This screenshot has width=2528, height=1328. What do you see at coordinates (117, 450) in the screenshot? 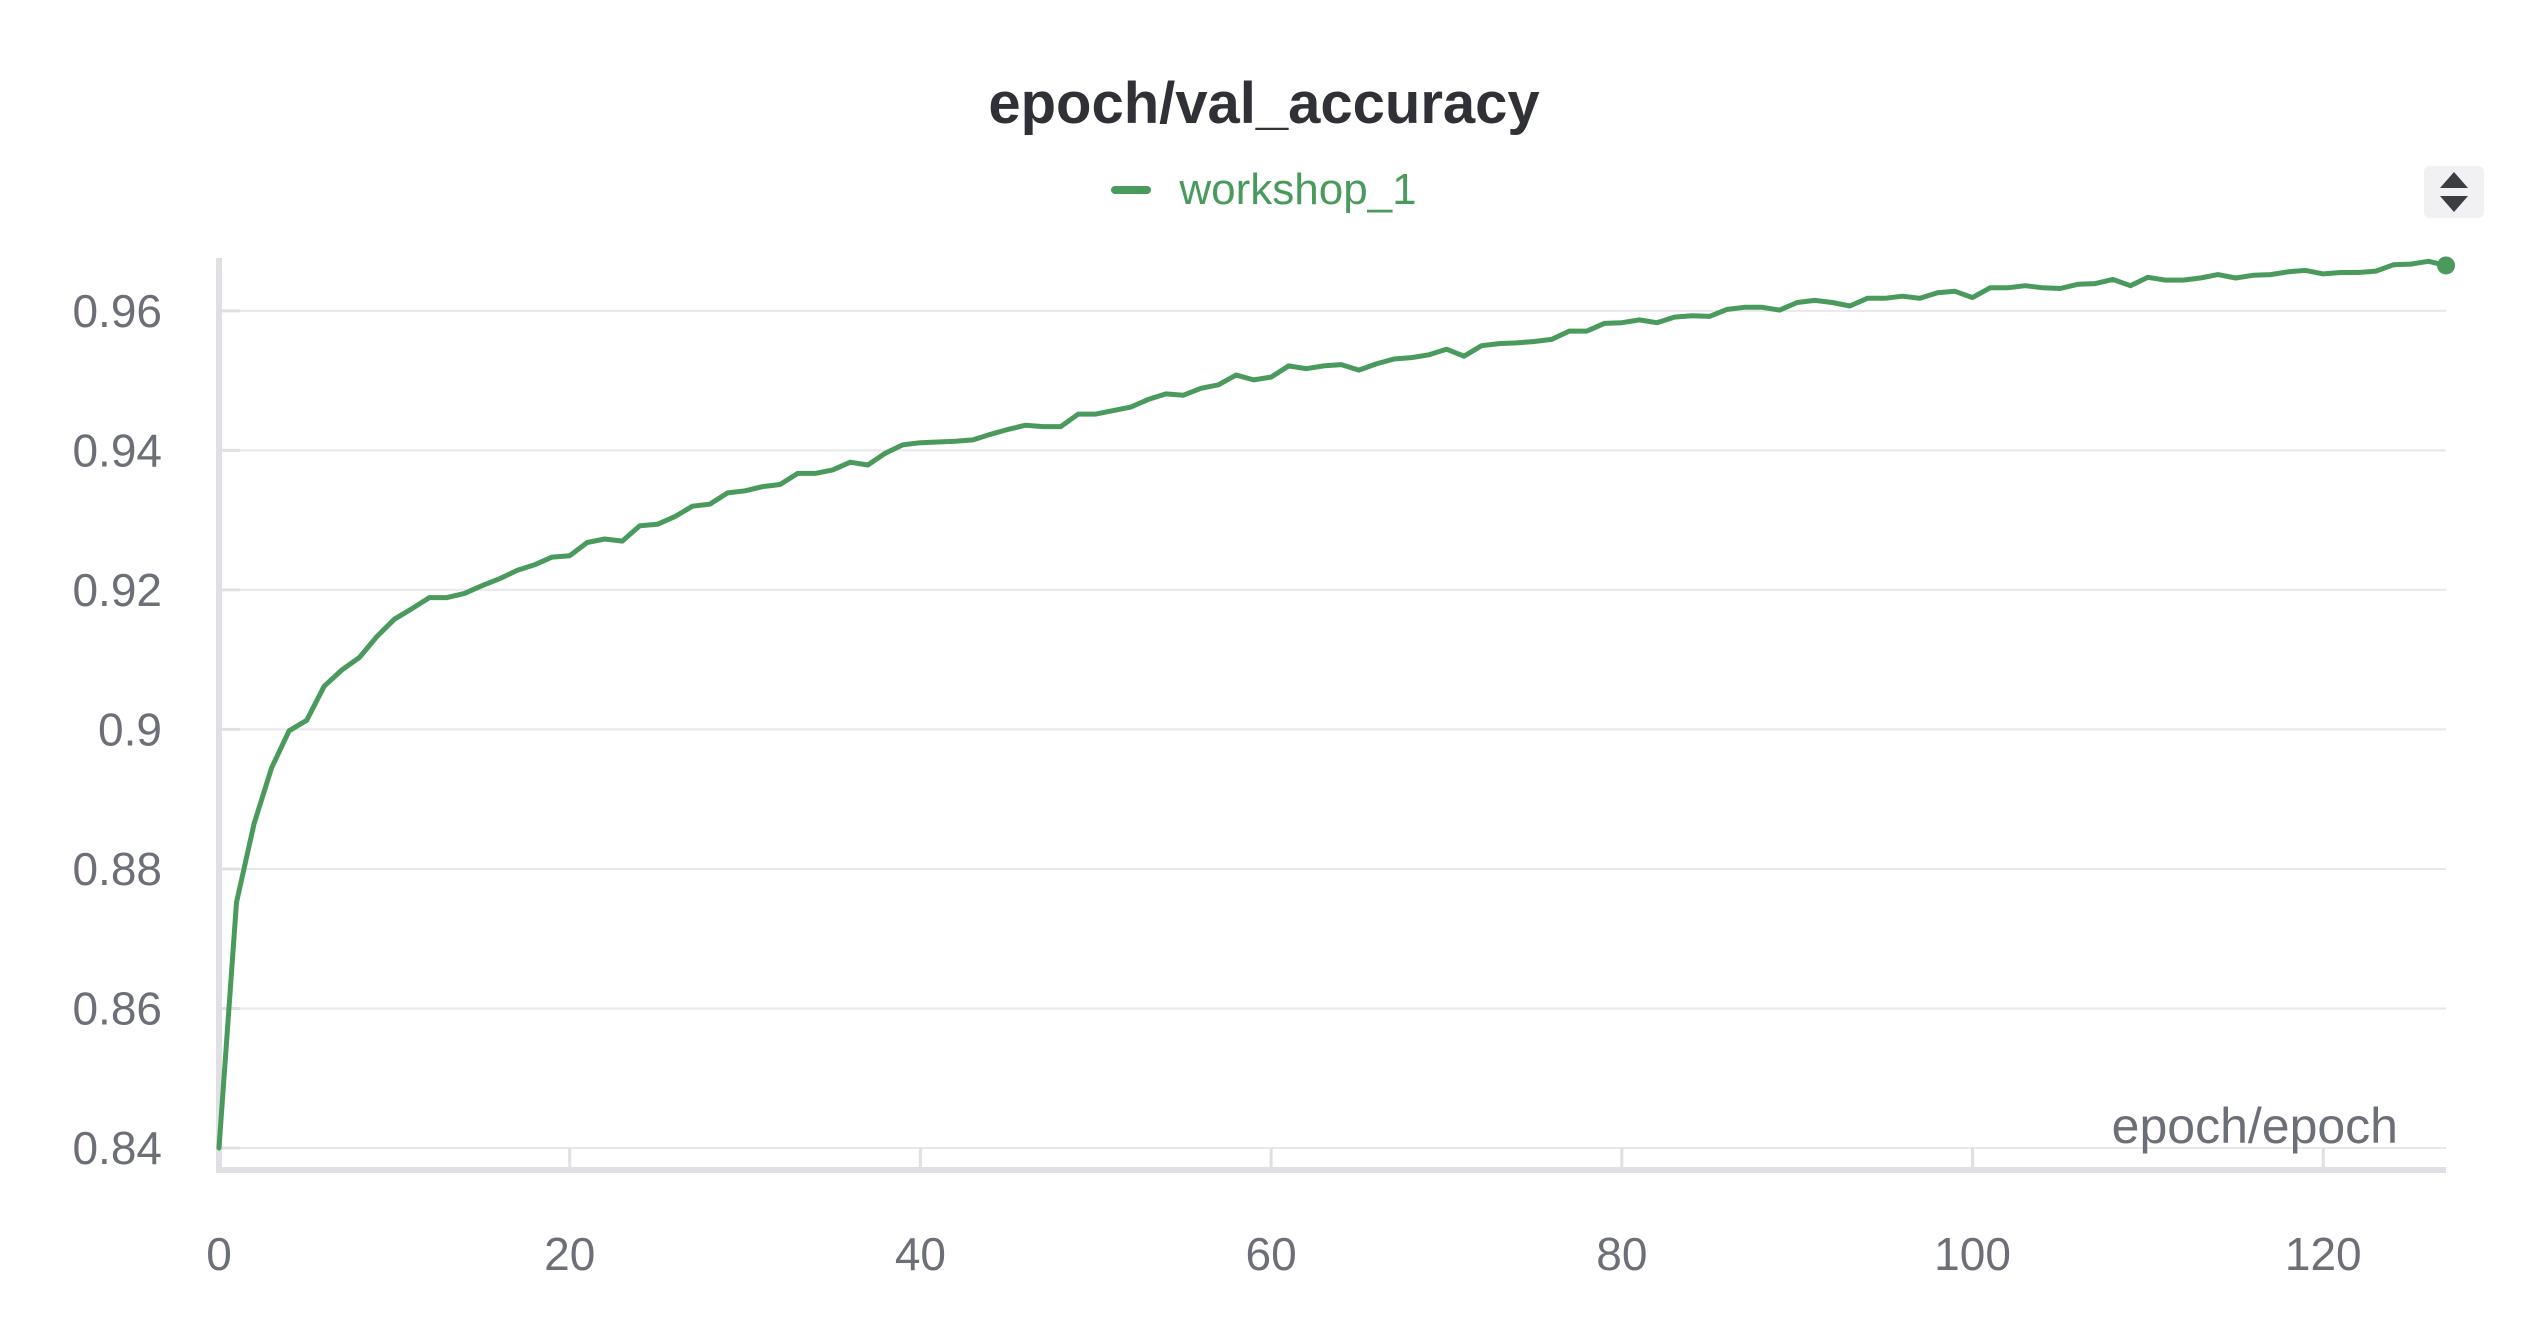
I see `y-tick-label: 0.94` at bounding box center [117, 450].